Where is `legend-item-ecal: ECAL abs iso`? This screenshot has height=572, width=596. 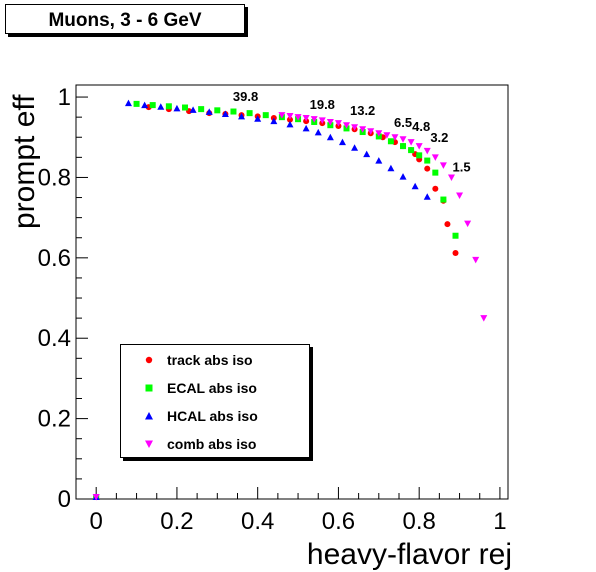 legend-item-ecal: ECAL abs iso is located at coordinates (215, 388).